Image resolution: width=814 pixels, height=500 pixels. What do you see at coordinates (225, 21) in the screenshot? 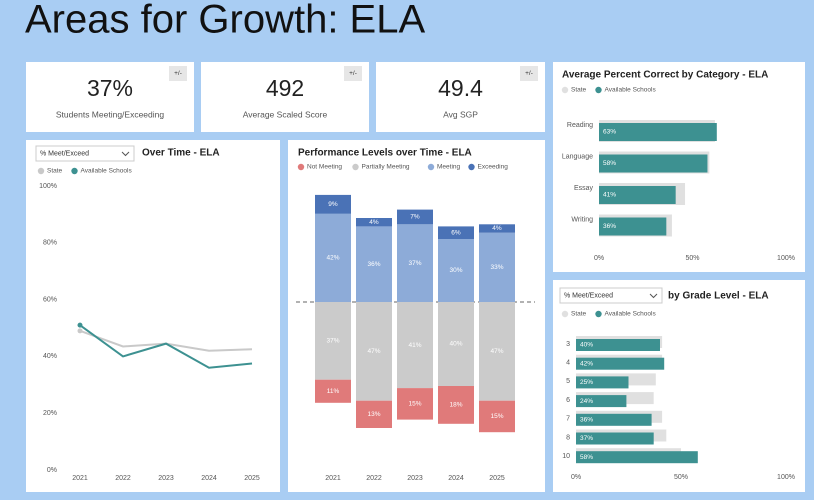
I see `page-title: Areas for Growth: ELA` at bounding box center [225, 21].